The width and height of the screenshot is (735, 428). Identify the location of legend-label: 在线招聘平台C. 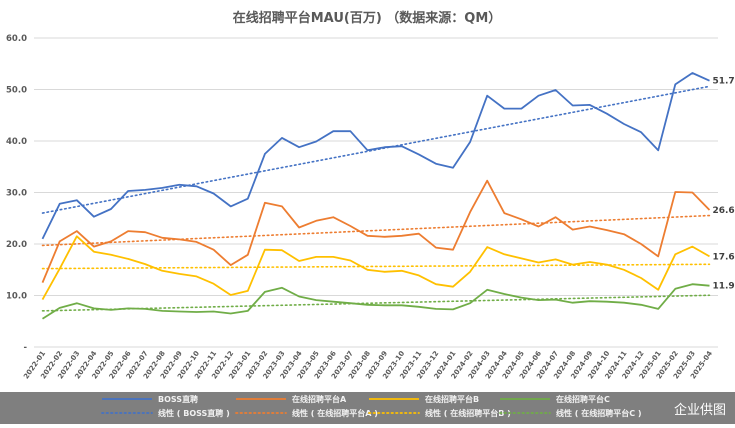
(583, 399).